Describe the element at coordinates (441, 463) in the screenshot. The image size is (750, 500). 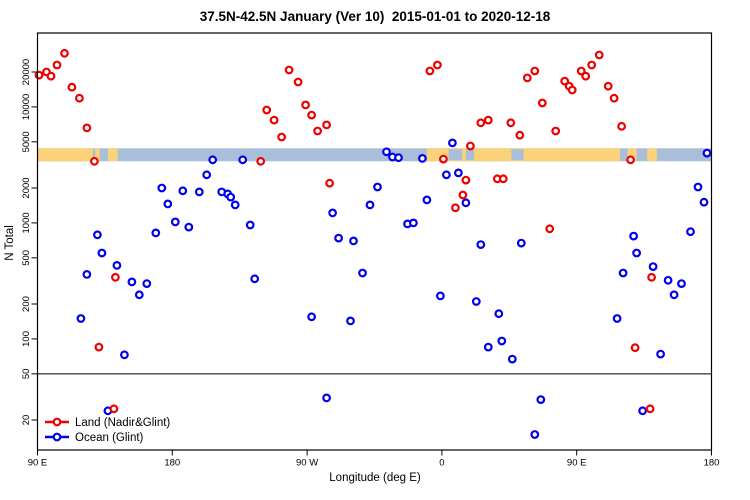
I see `x-tick-label: 0` at that location.